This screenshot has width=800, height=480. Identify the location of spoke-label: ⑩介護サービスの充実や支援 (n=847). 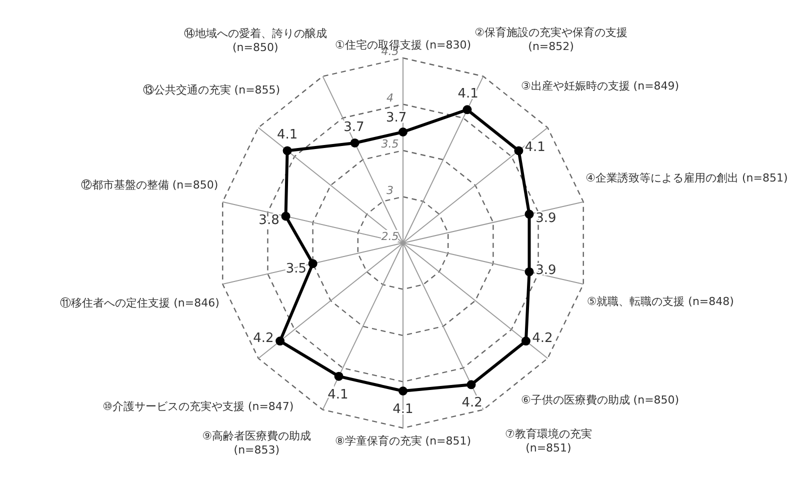
(198, 406).